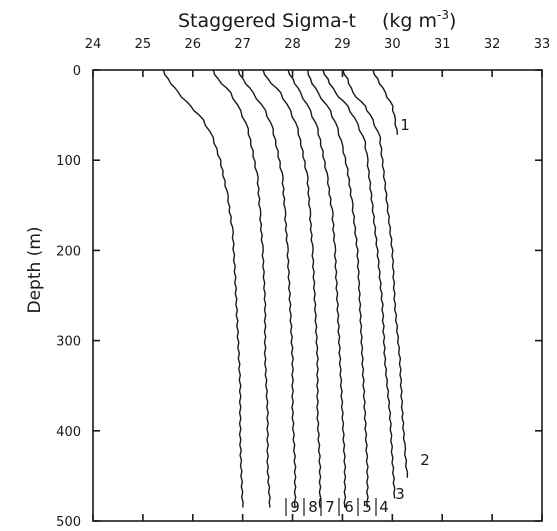 Image resolution: width=557 pixels, height=531 pixels. Describe the element at coordinates (295, 507) in the screenshot. I see `series-label-9: 9` at that location.